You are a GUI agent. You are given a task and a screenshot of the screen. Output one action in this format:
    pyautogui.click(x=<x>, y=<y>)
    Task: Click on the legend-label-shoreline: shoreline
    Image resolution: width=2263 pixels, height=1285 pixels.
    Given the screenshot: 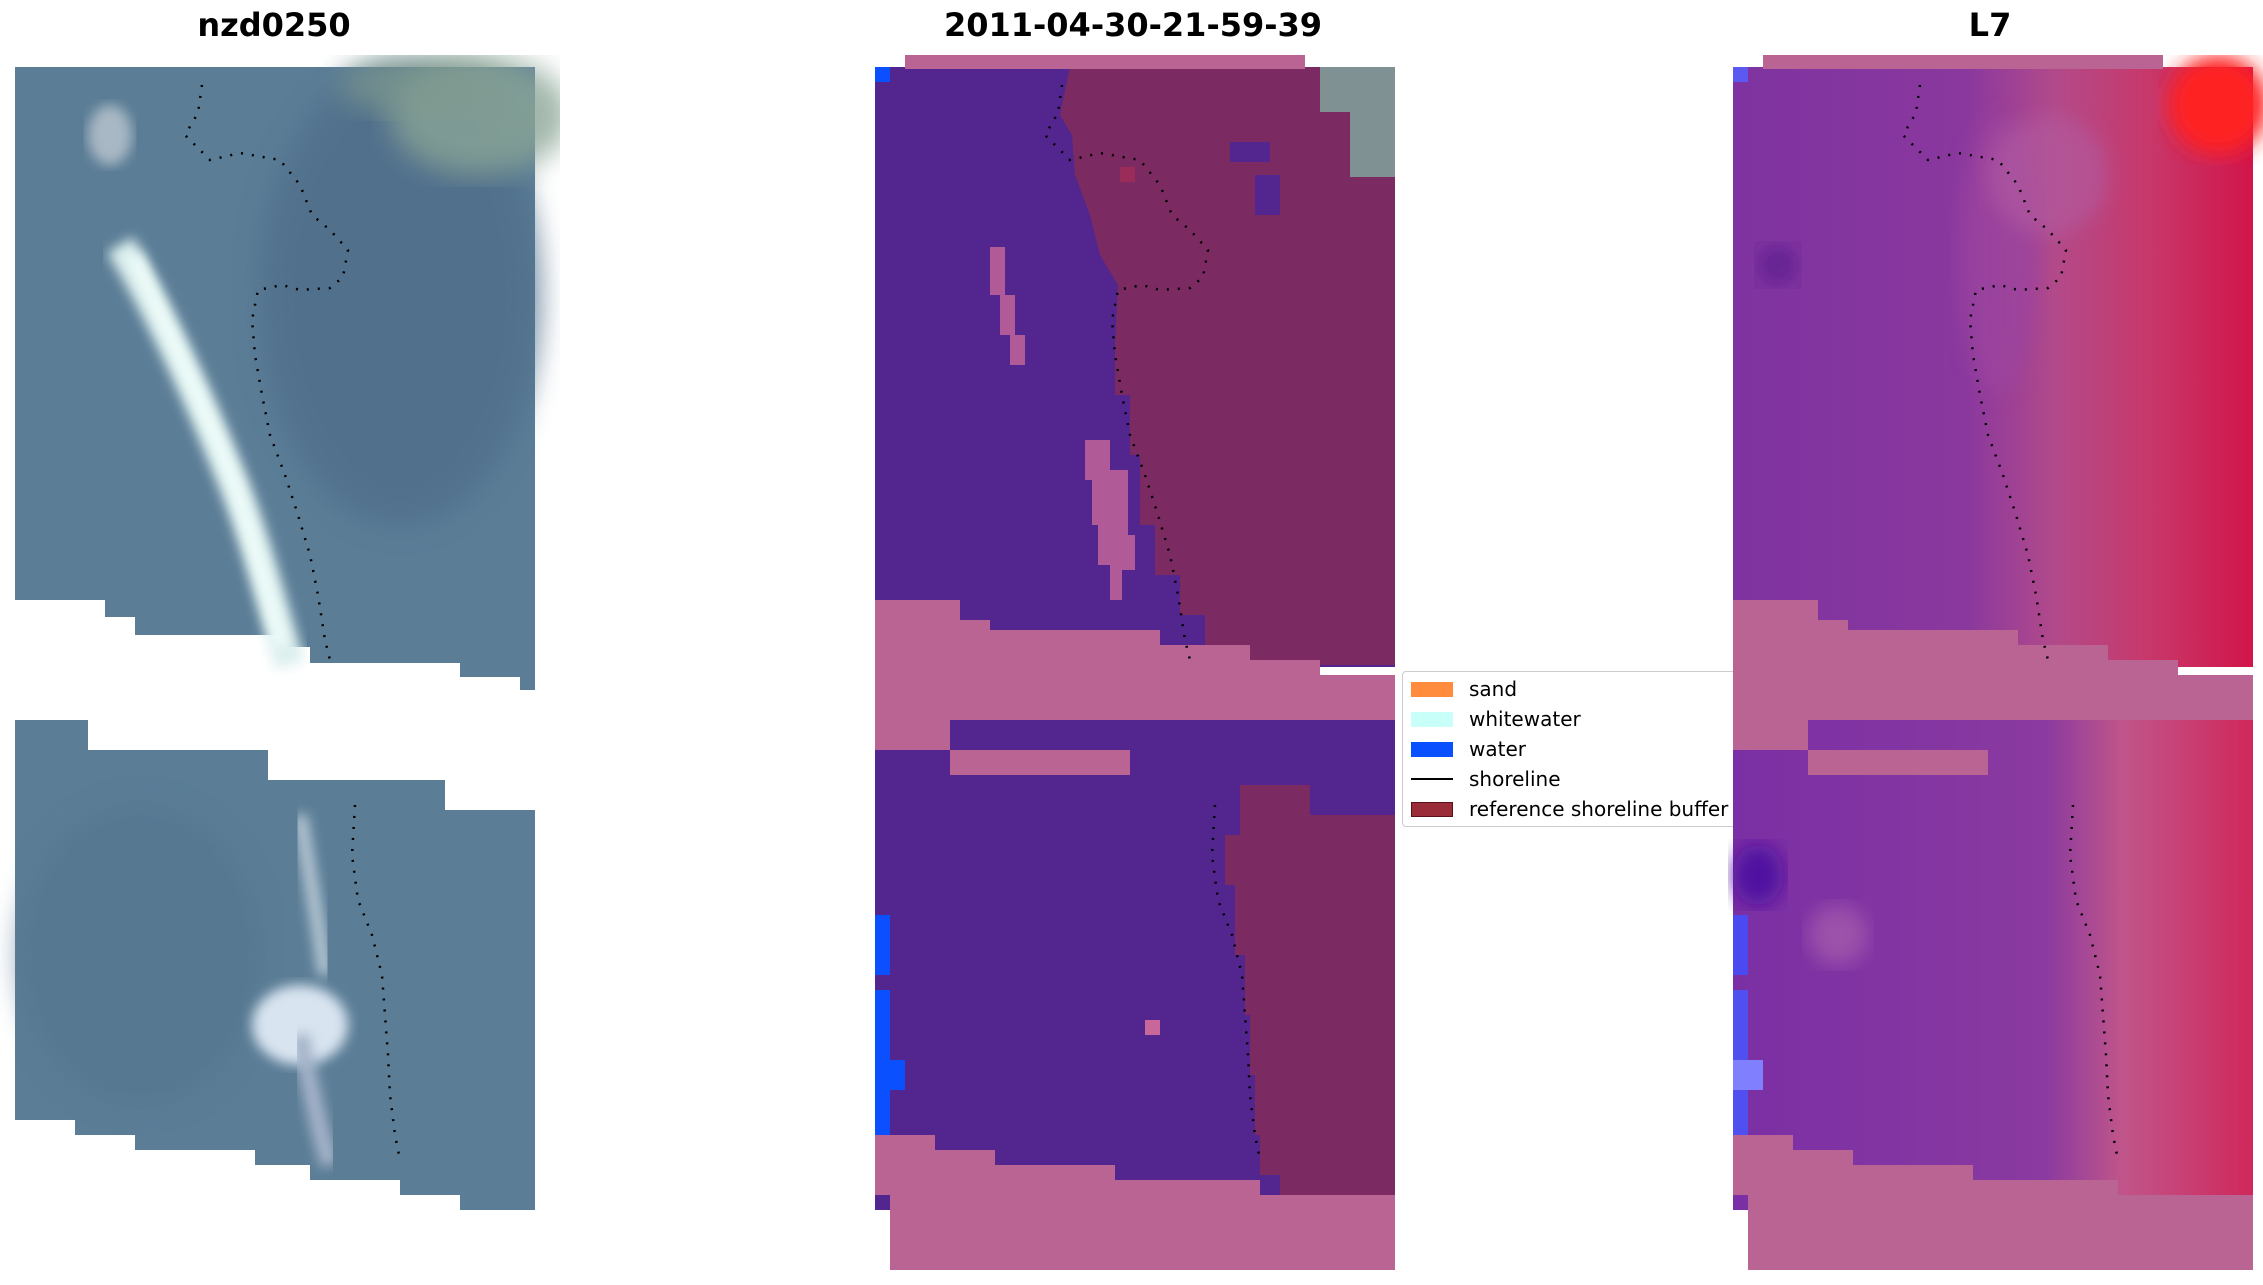 What is the action you would take?
    pyautogui.click(x=1515, y=779)
    